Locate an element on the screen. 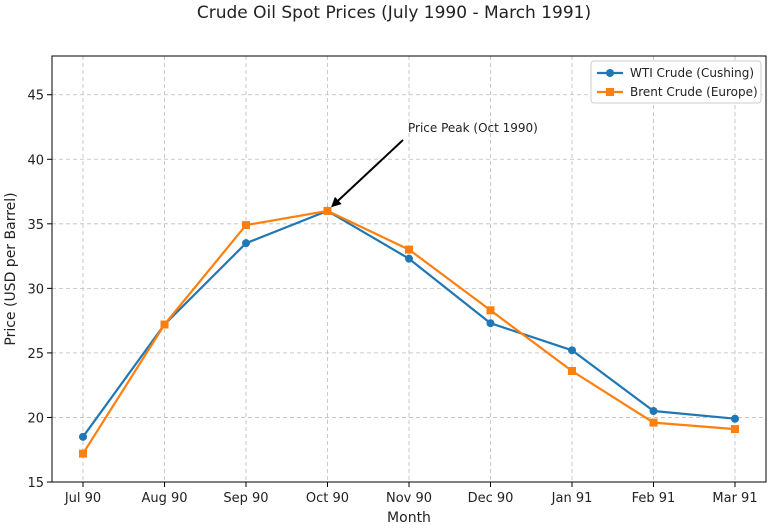  legend: WTI Crude (Cushing) Brent Crude (Europe) is located at coordinates (676, 82).